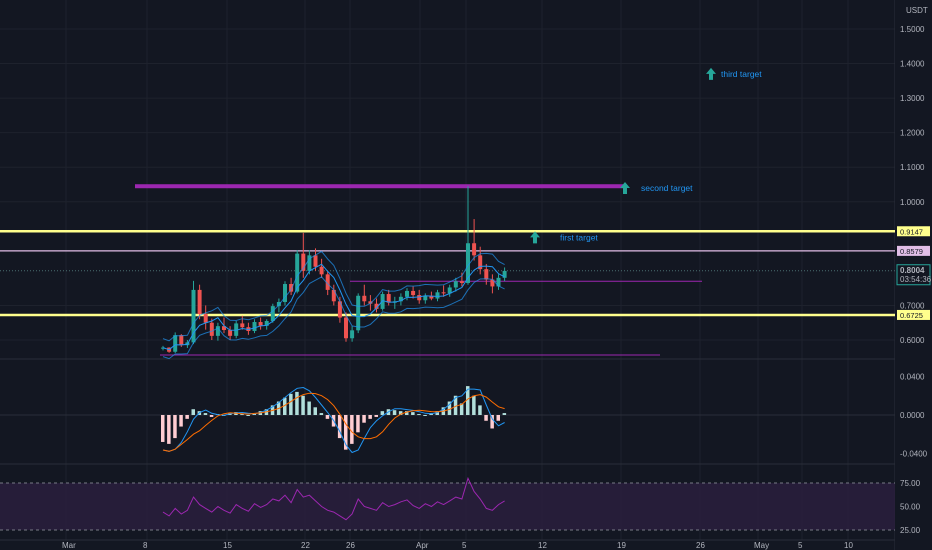 The width and height of the screenshot is (932, 550). What do you see at coordinates (69, 545) in the screenshot?
I see `time-tick-label: Mar` at bounding box center [69, 545].